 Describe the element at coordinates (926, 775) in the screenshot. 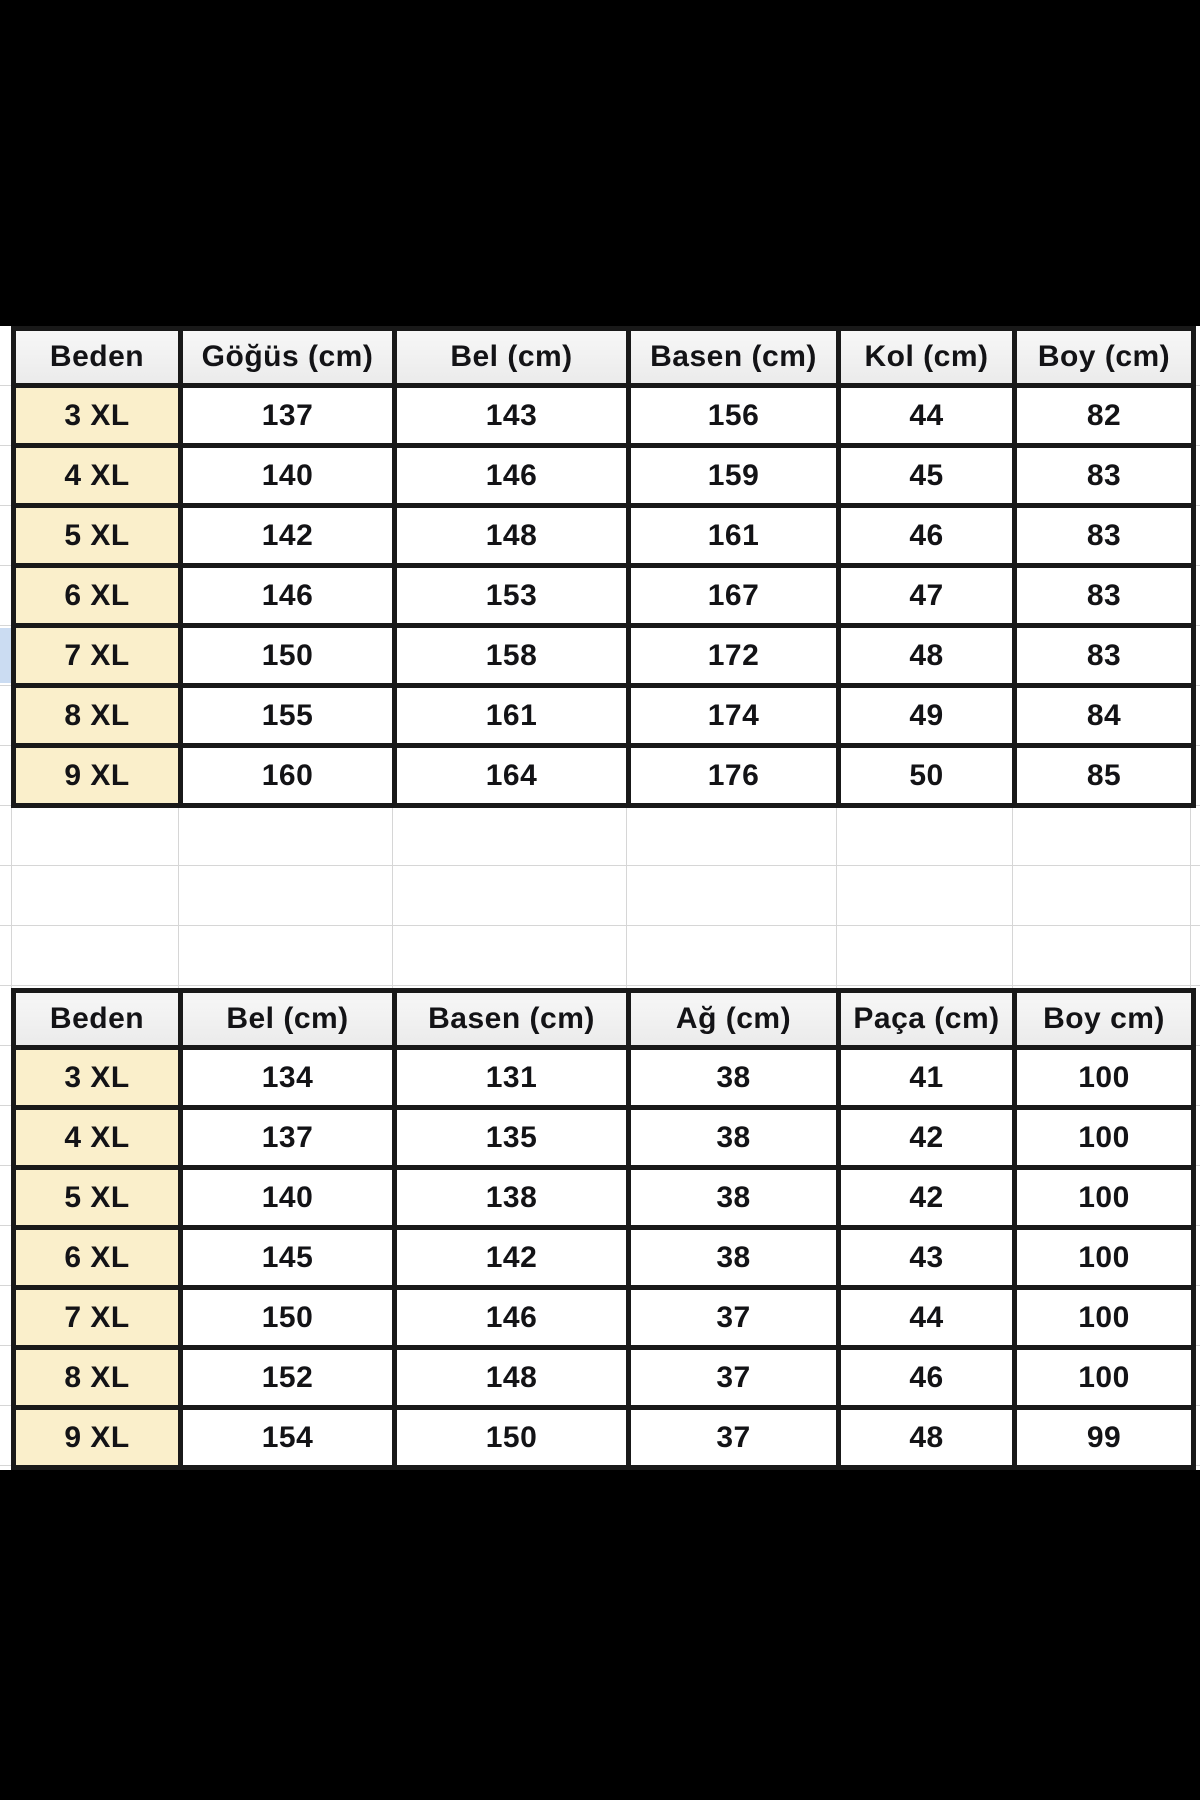

I see `value-cell: 50` at that location.